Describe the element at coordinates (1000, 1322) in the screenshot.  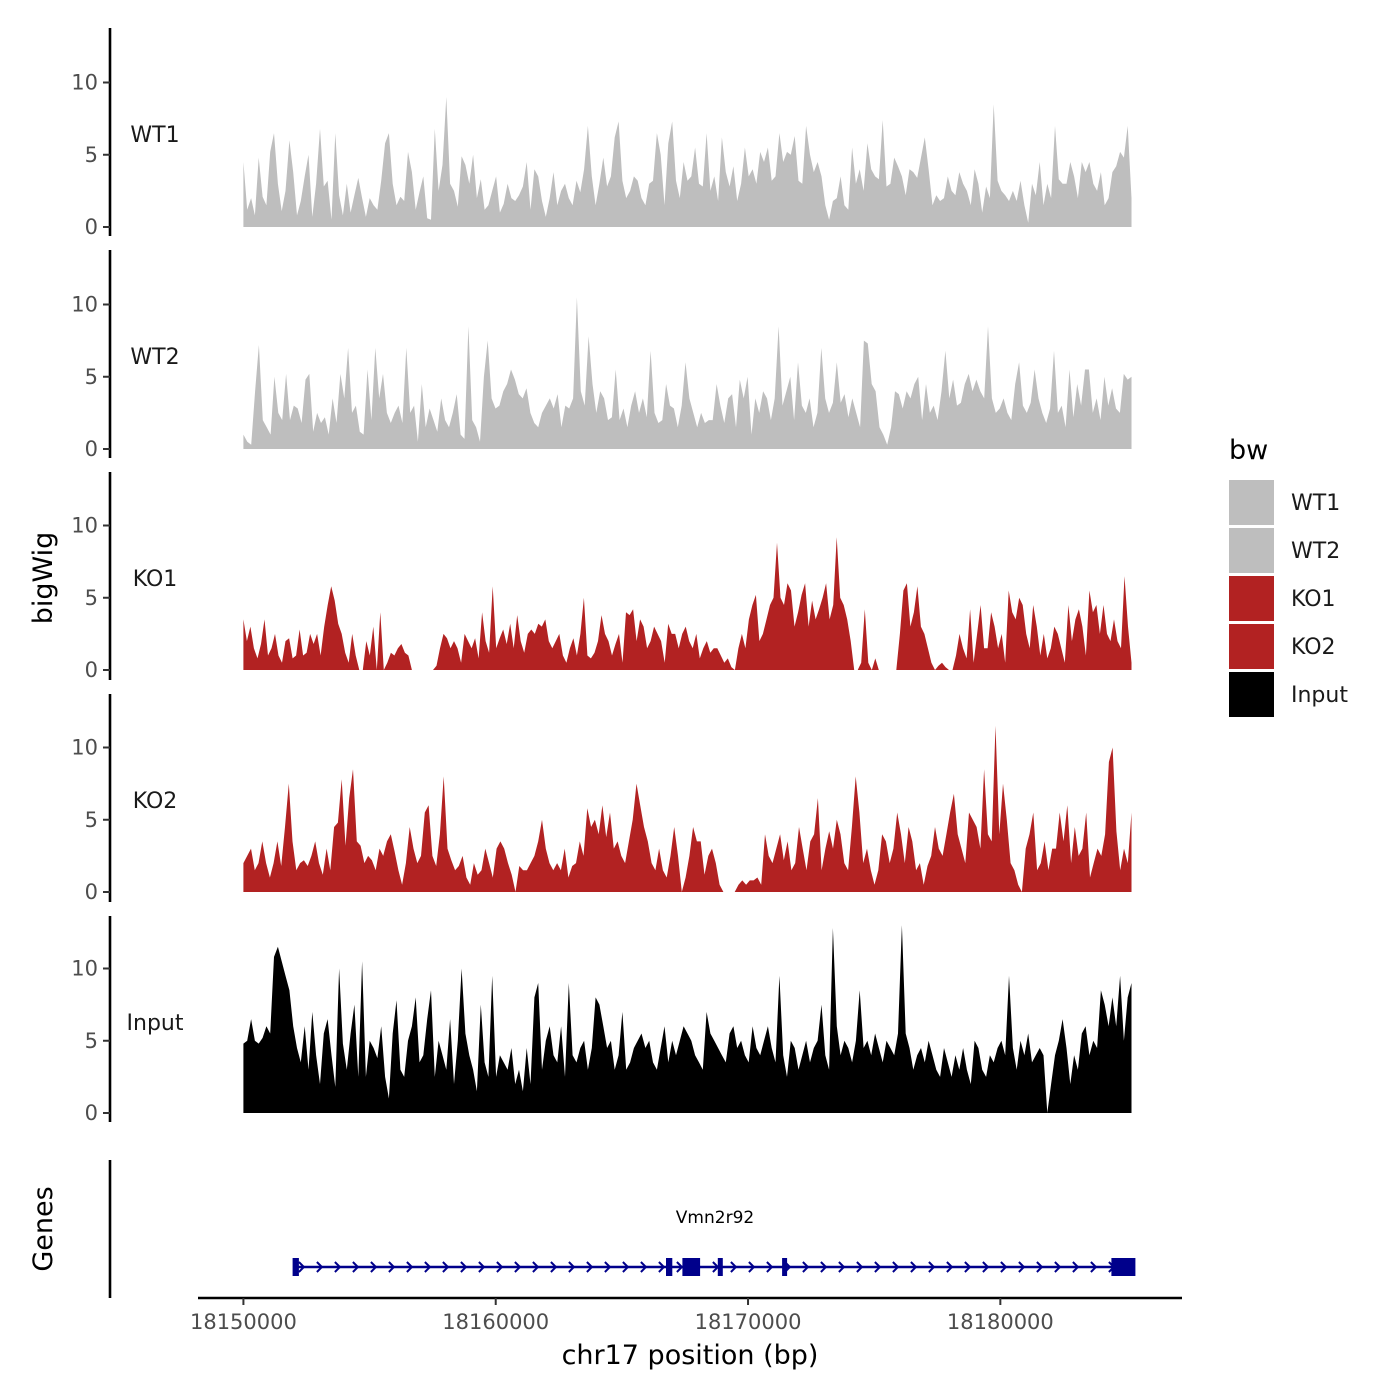
I see `x-tick-label: 18180000` at that location.